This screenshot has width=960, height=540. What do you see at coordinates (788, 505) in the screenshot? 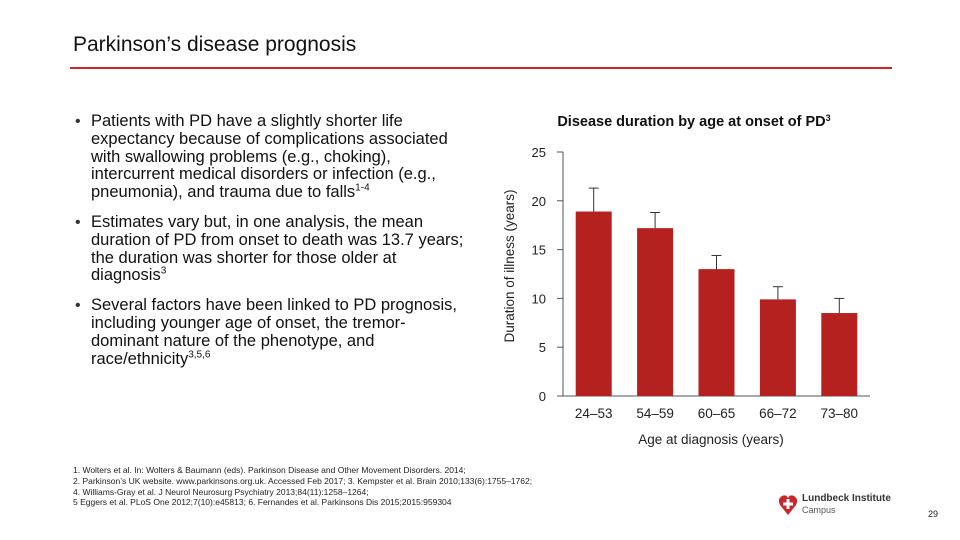
I see `heart-cross-icon` at bounding box center [788, 505].